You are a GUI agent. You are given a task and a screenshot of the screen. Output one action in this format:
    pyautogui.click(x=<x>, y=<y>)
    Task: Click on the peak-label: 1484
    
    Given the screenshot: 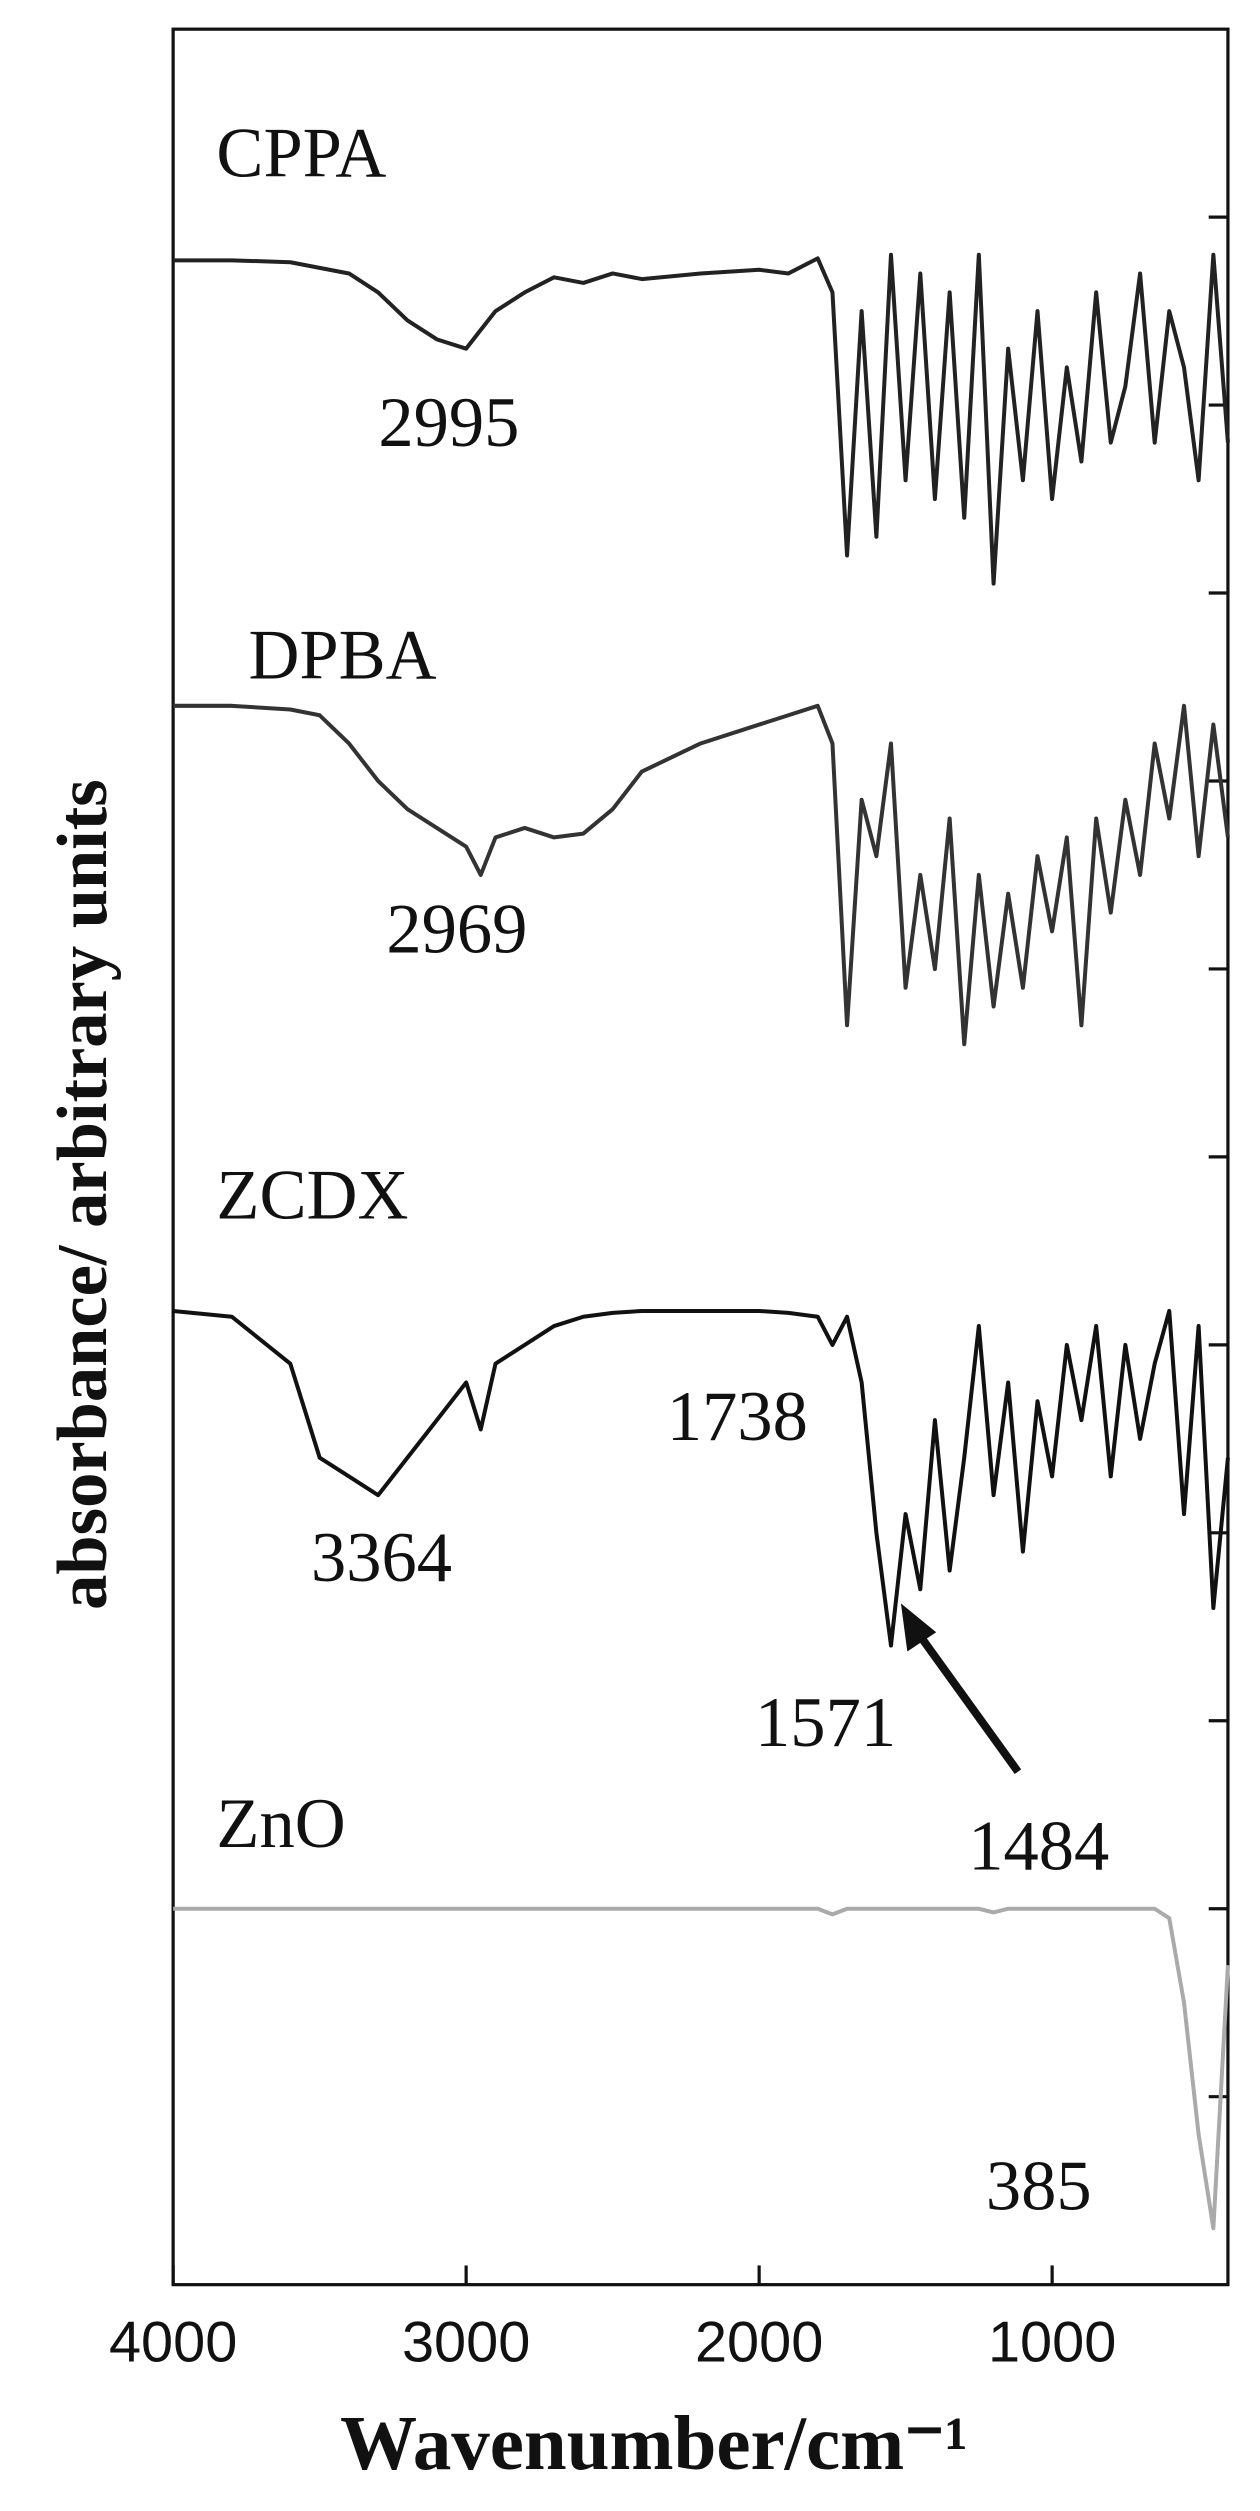 What is the action you would take?
    pyautogui.click(x=1038, y=1846)
    